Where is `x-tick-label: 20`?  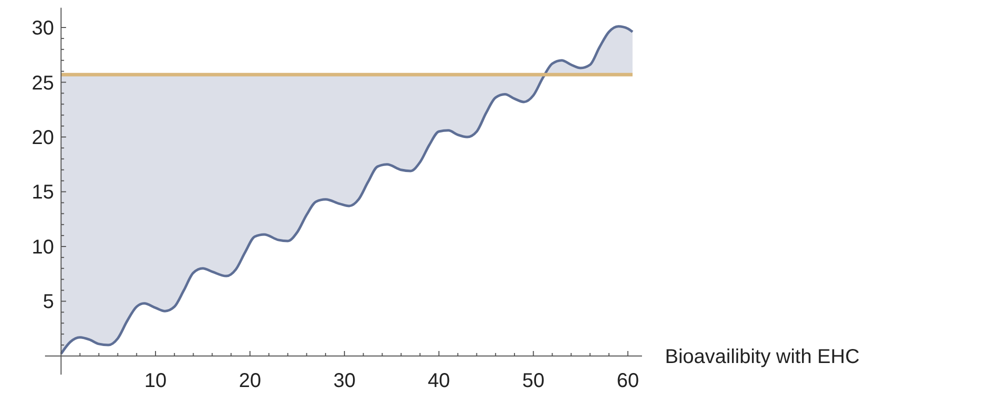 x-tick-label: 20 is located at coordinates (250, 381).